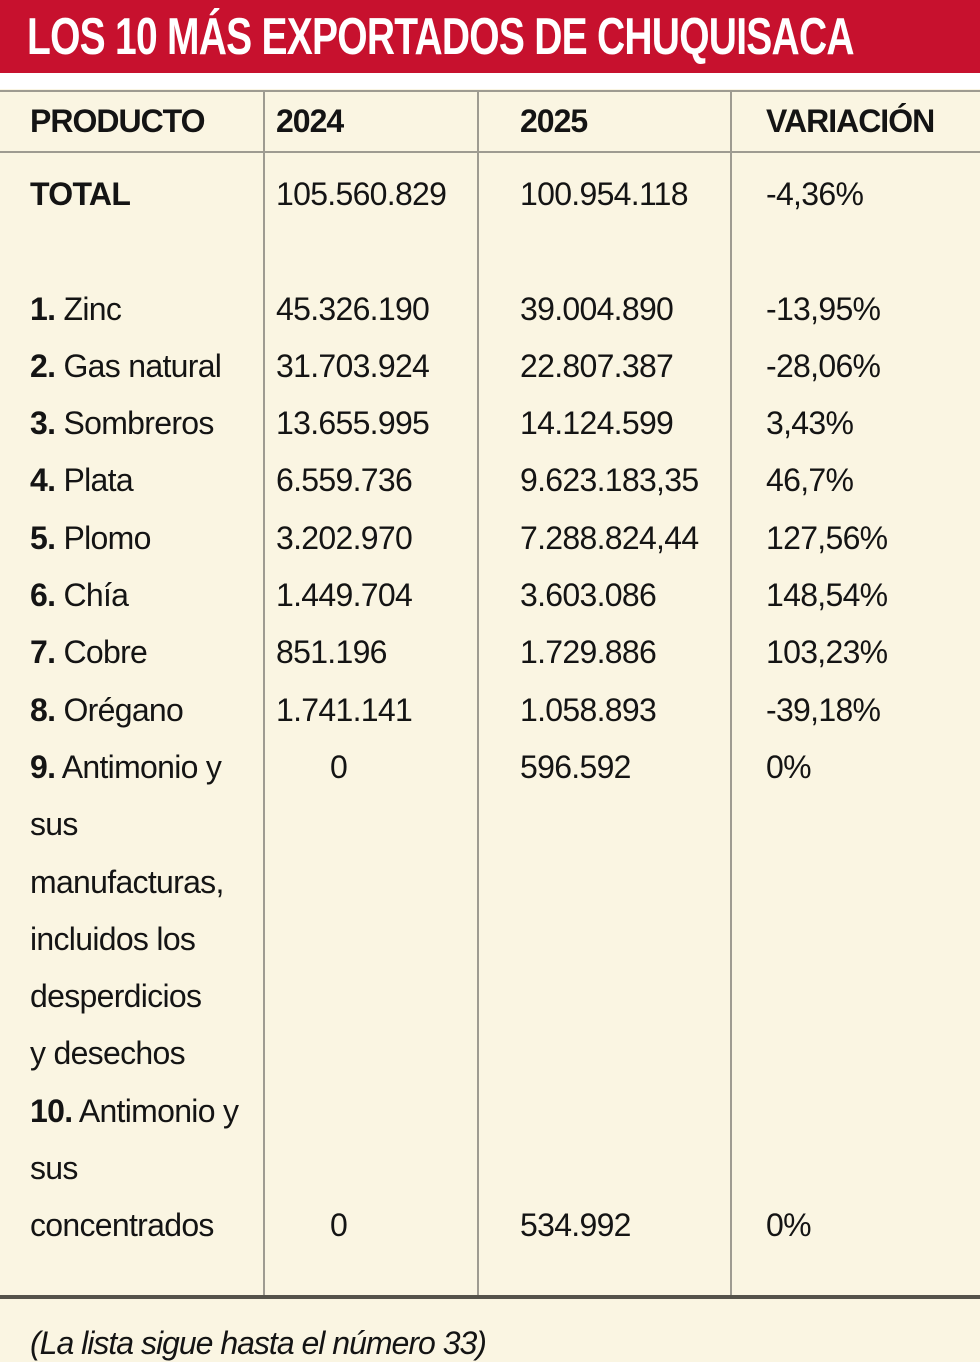  I want to click on product-rank: 9., so click(43, 766).